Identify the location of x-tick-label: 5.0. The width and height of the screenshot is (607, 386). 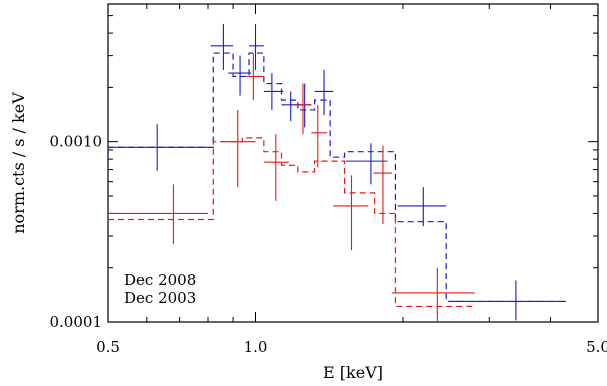
(596, 347).